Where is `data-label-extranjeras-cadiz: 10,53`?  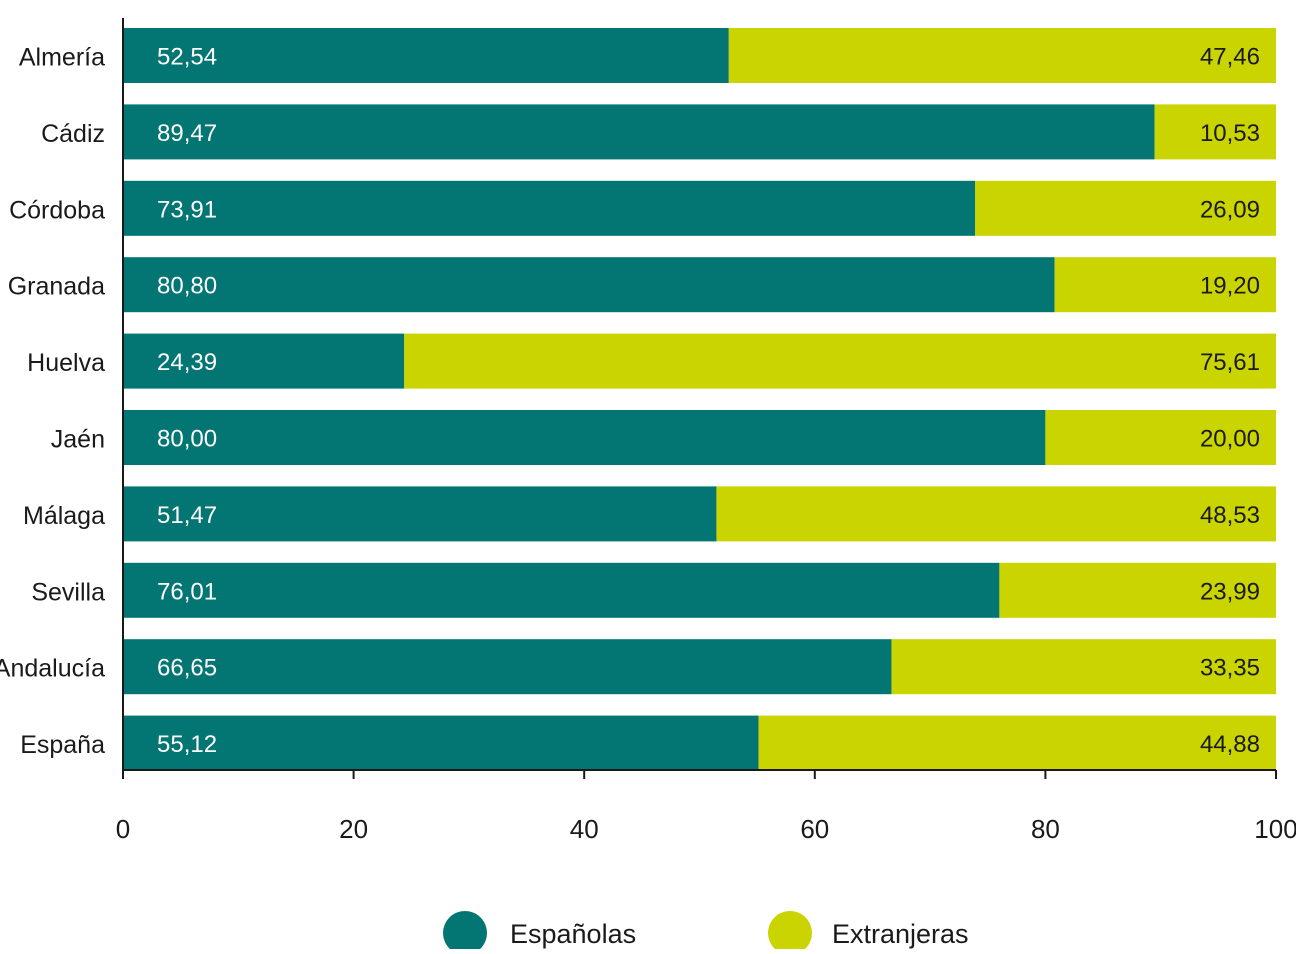 data-label-extranjeras-cadiz: 10,53 is located at coordinates (1230, 133).